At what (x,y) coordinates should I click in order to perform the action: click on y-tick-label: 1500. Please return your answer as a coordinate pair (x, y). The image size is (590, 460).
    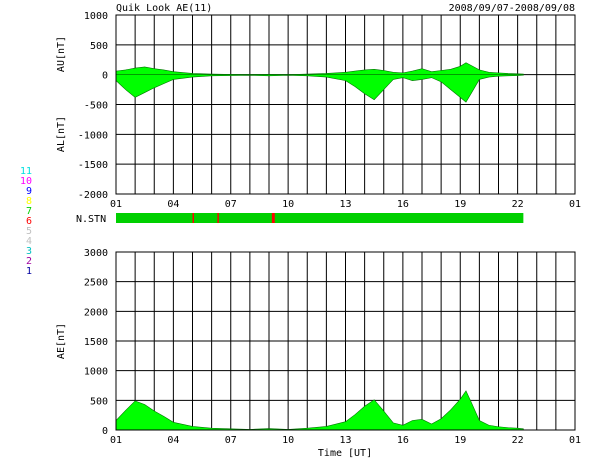
    Looking at the image, I should click on (96, 342).